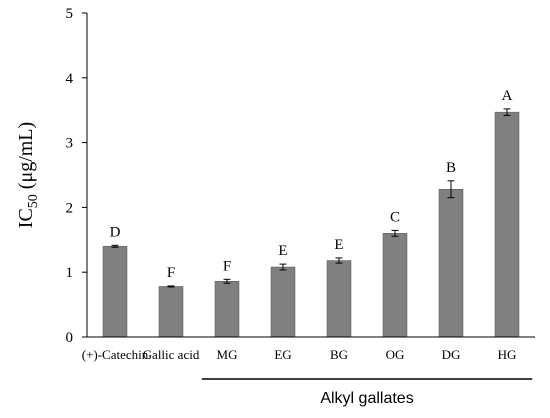 The image size is (550, 418). What do you see at coordinates (395, 217) in the screenshot?
I see `significance-letter: C` at bounding box center [395, 217].